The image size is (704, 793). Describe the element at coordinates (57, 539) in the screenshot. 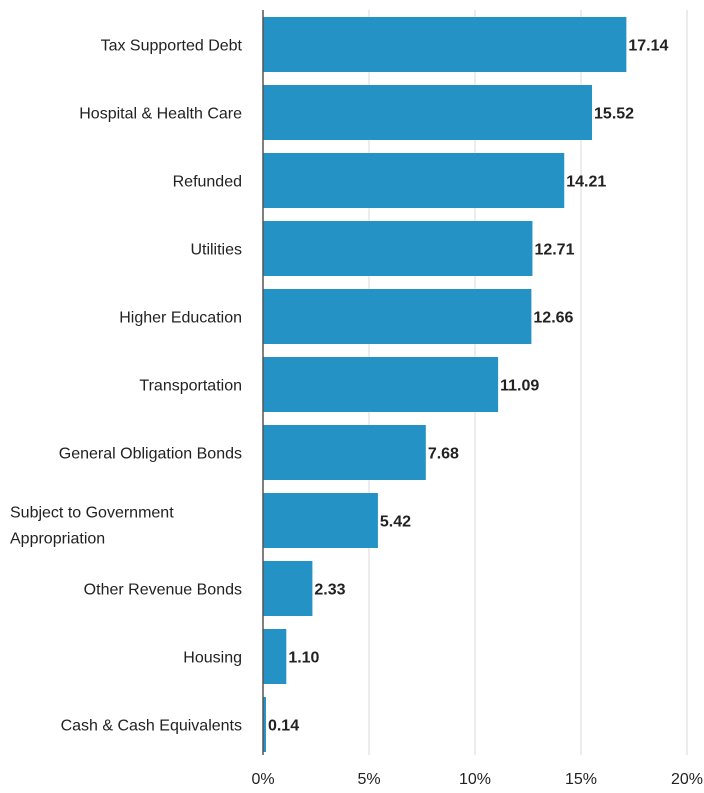

I see `category-label-line: Appropriation` at that location.